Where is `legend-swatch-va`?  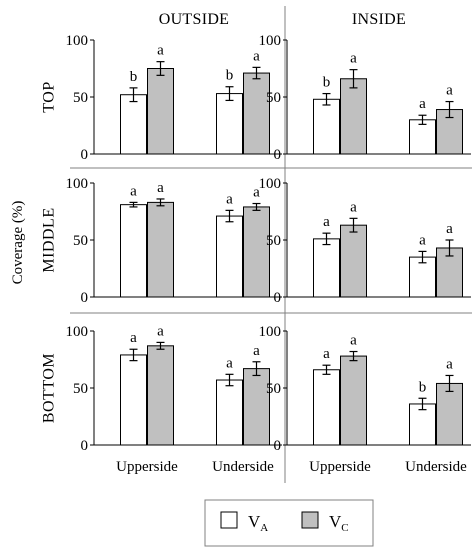
legend-swatch-va is located at coordinates (229, 520).